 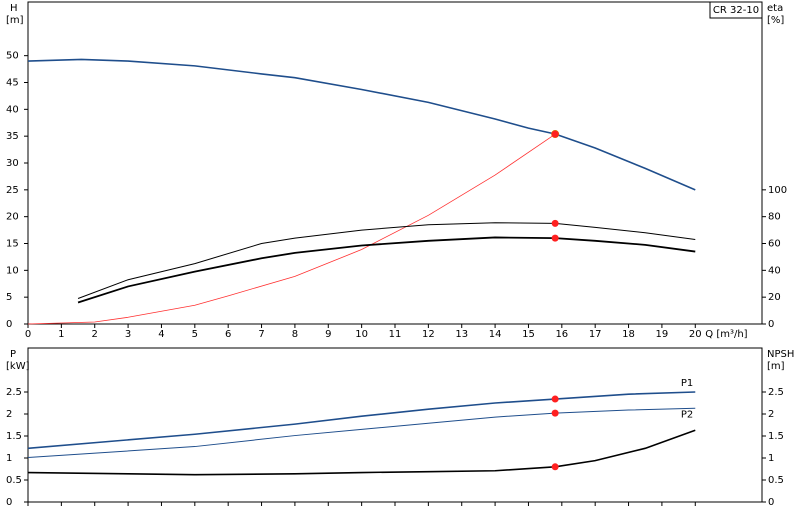 I want to click on y-label: H, so click(x=14, y=8).